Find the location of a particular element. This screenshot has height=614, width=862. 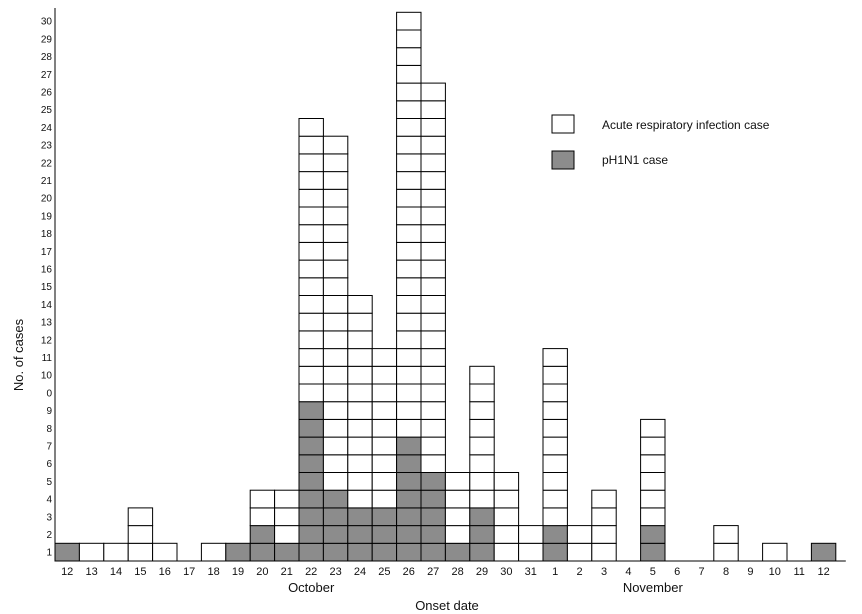

y-tick-label: 28 is located at coordinates (47, 57).